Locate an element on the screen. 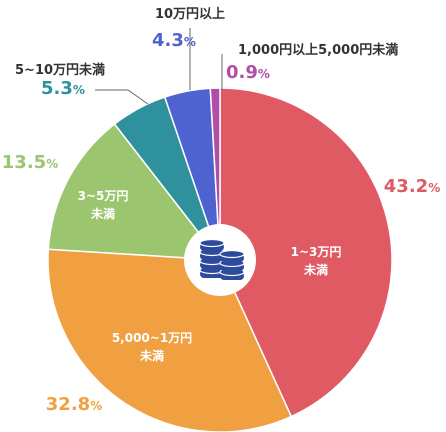  slice-value-5: 0.9% is located at coordinates (248, 72).